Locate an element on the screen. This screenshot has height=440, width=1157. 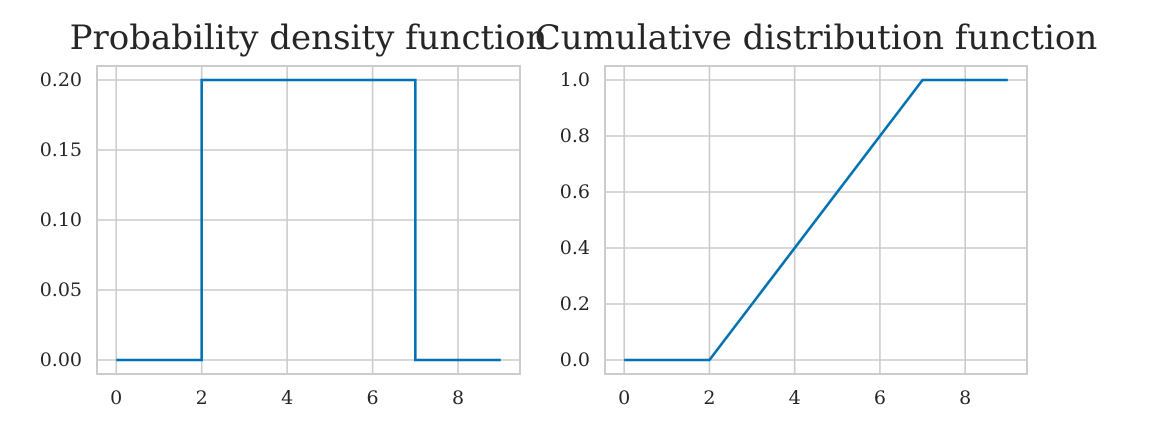
y-tick-label: 0.0 is located at coordinates (575, 360).